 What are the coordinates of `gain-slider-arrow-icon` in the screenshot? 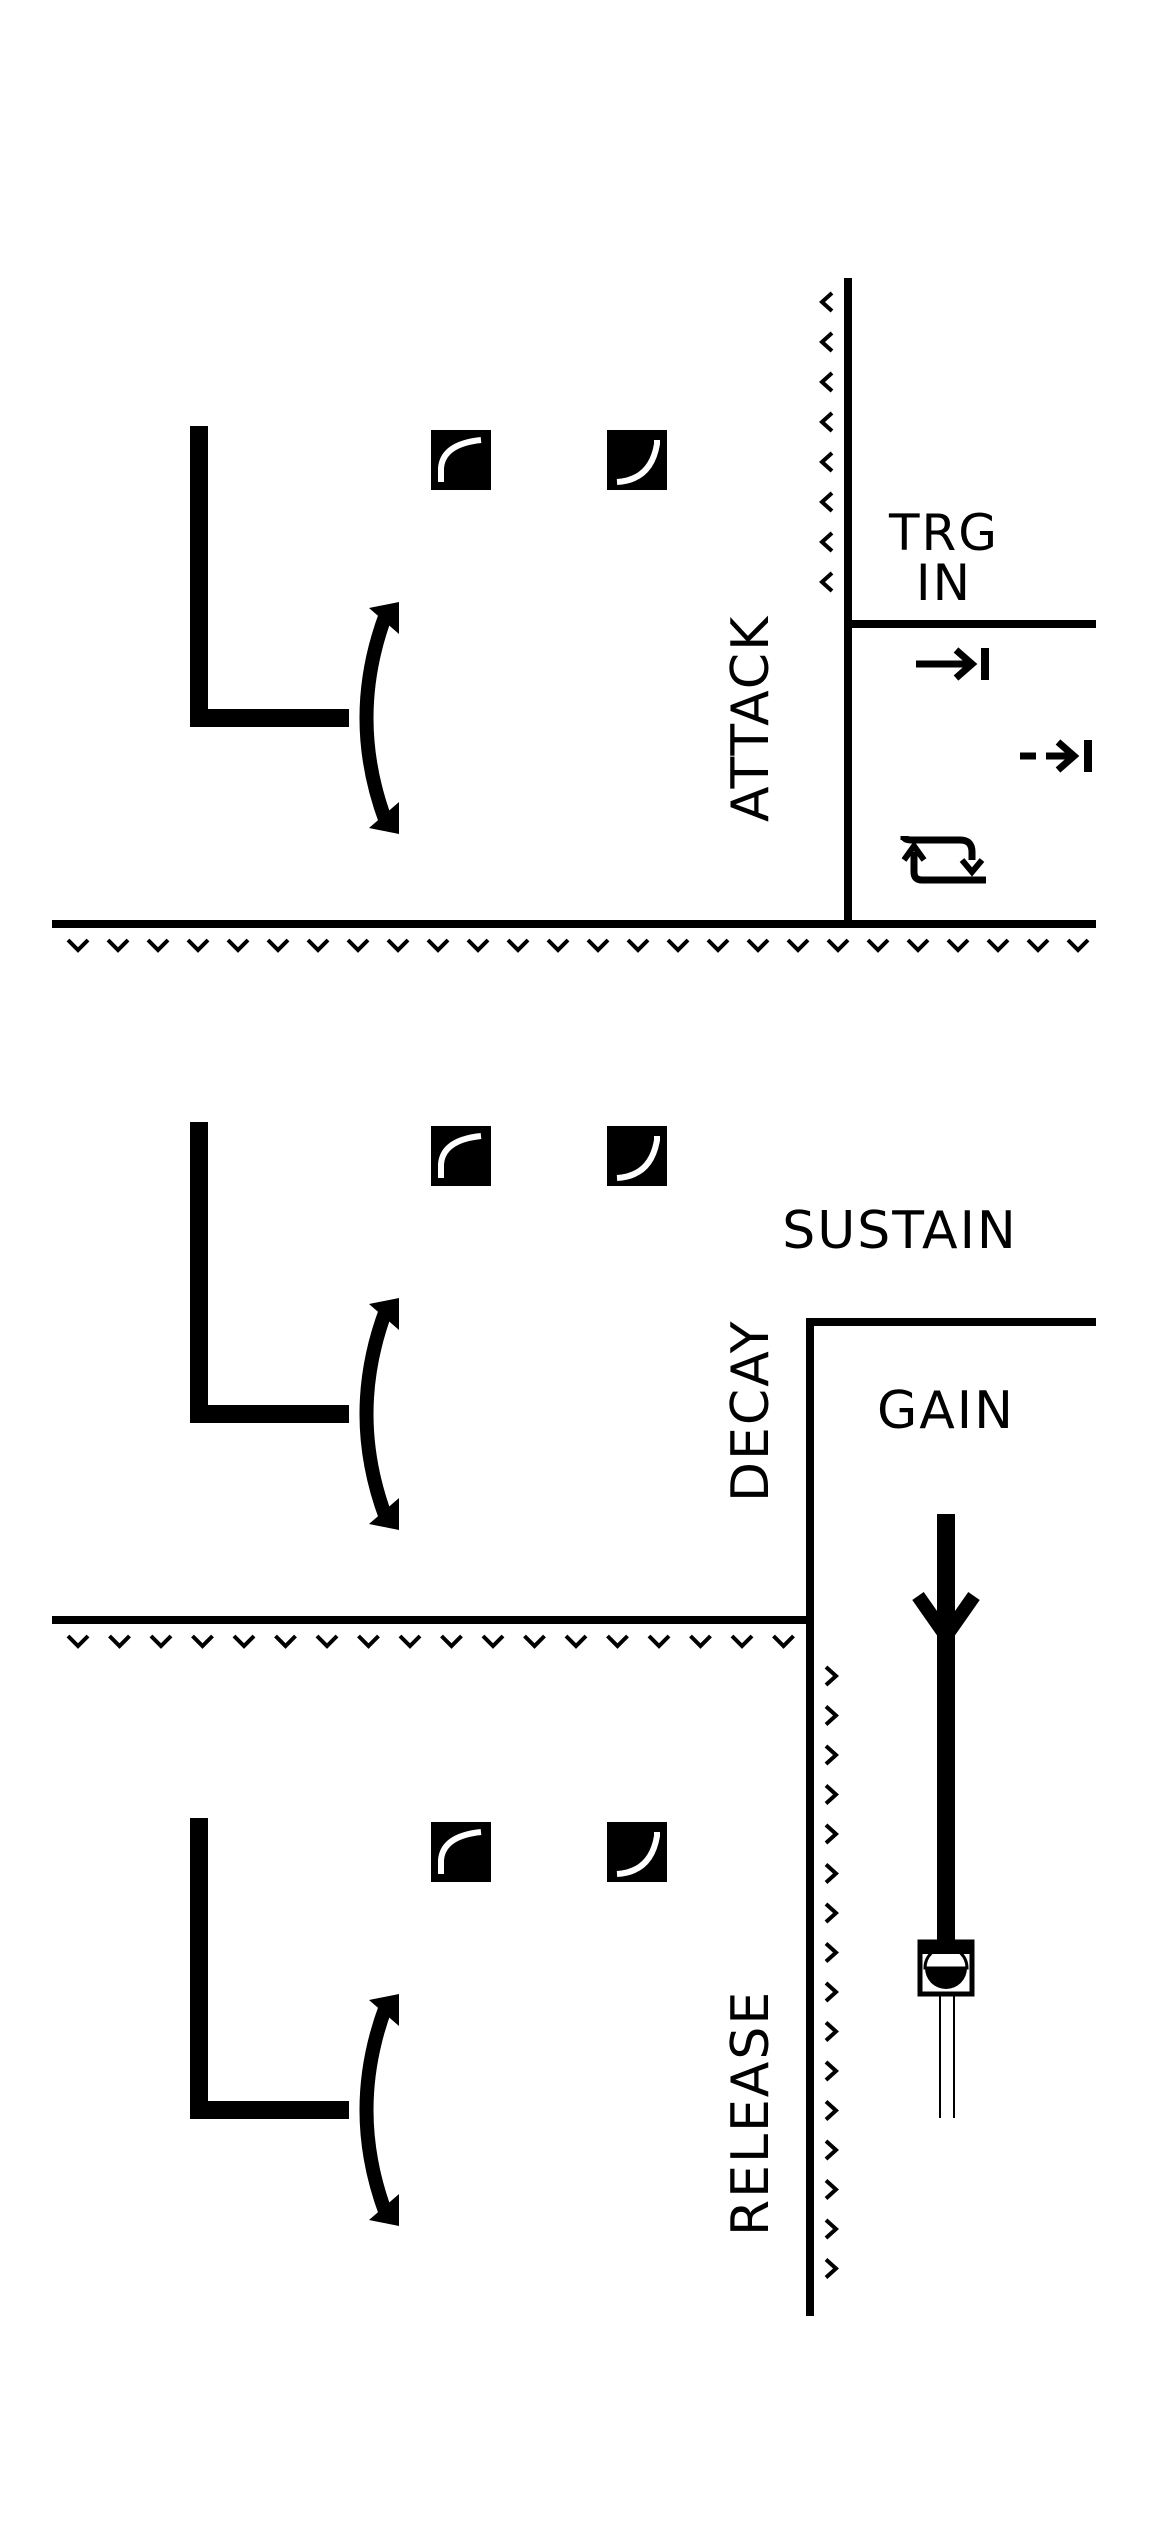 It's located at (946, 1620).